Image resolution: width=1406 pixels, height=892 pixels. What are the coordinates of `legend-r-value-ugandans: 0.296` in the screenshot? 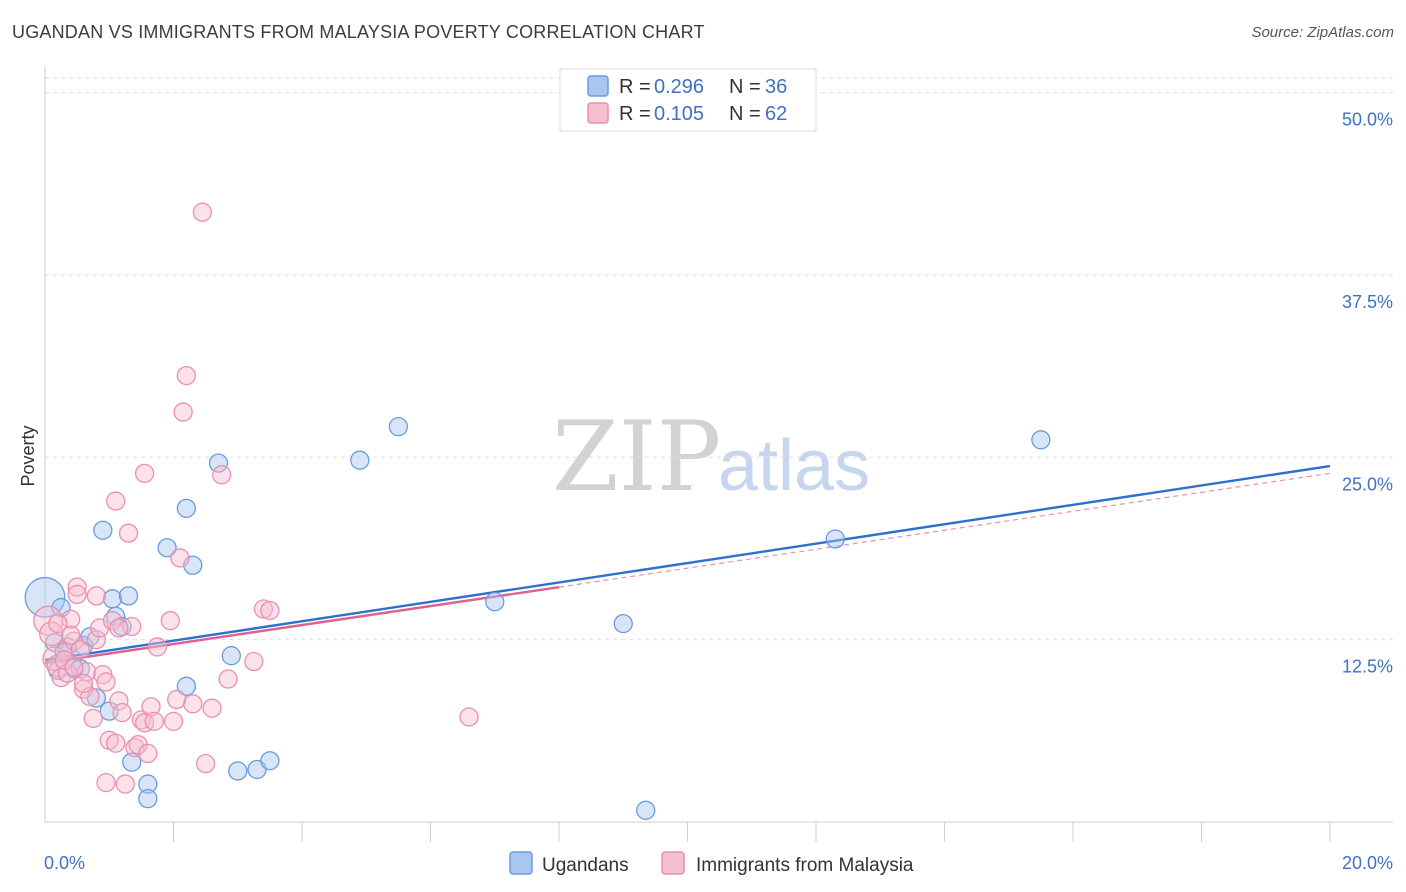 It's located at (679, 87).